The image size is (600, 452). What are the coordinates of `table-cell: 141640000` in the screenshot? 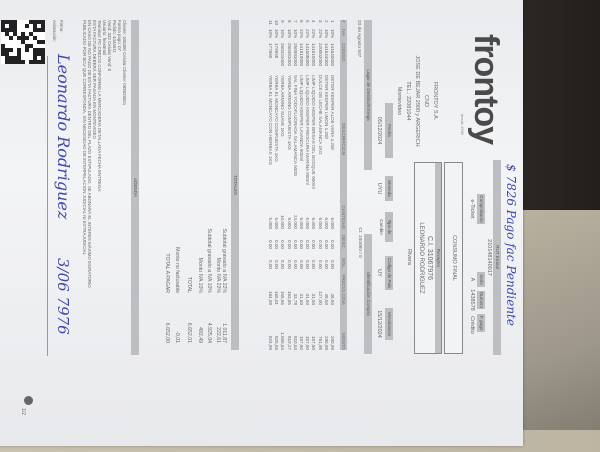 It's located at (332, 54).